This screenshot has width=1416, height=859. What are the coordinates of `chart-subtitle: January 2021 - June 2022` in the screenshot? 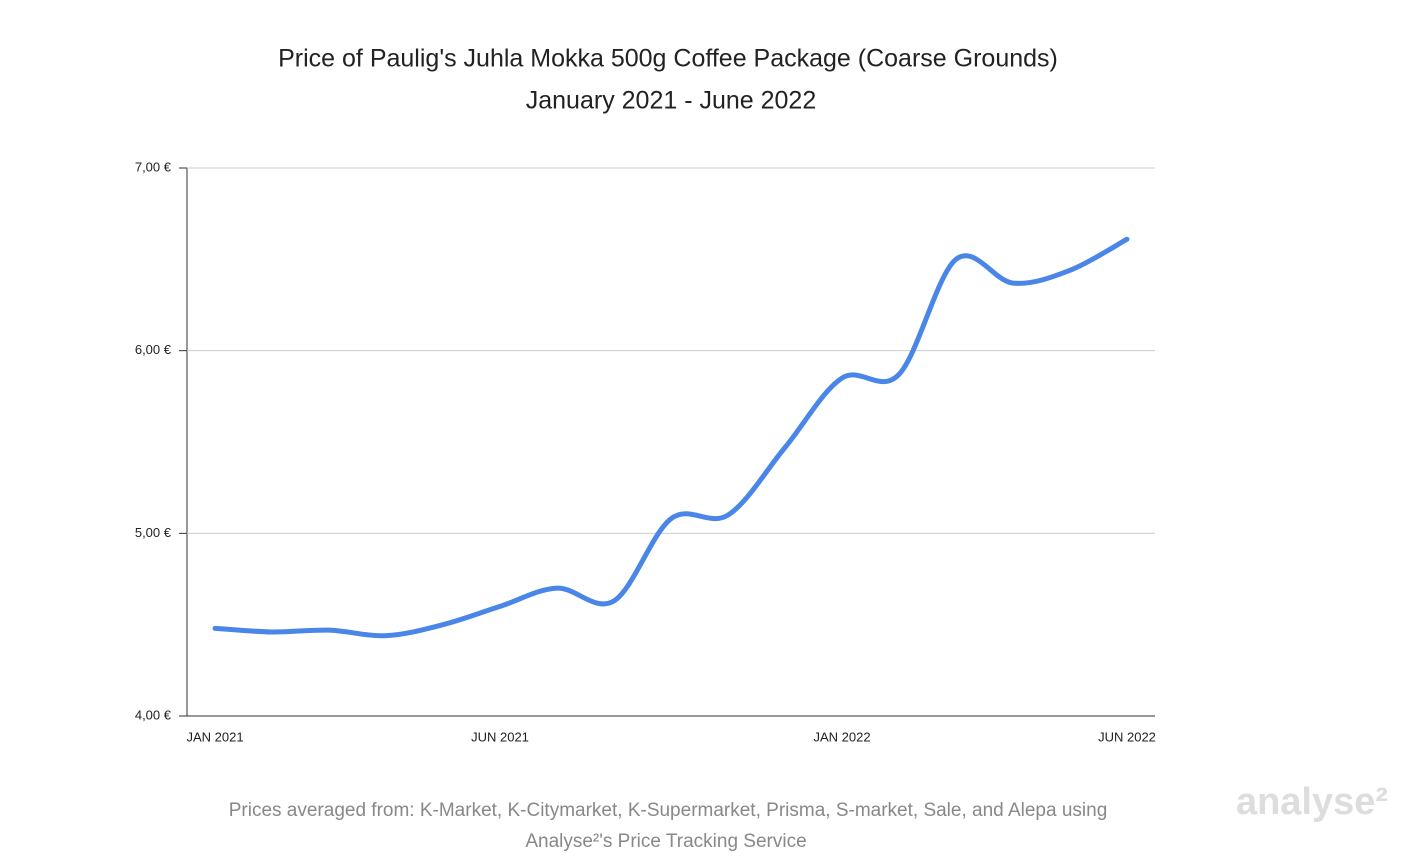 It's located at (671, 101).